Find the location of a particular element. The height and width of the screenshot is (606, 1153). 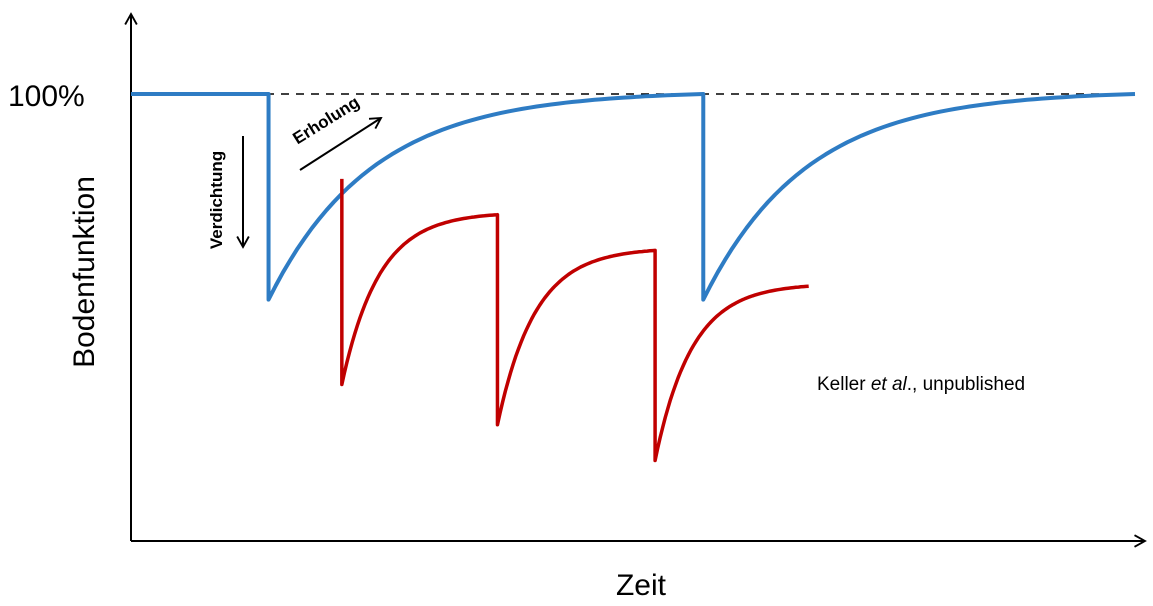

annotation-erholung-arrow is located at coordinates (341, 143).